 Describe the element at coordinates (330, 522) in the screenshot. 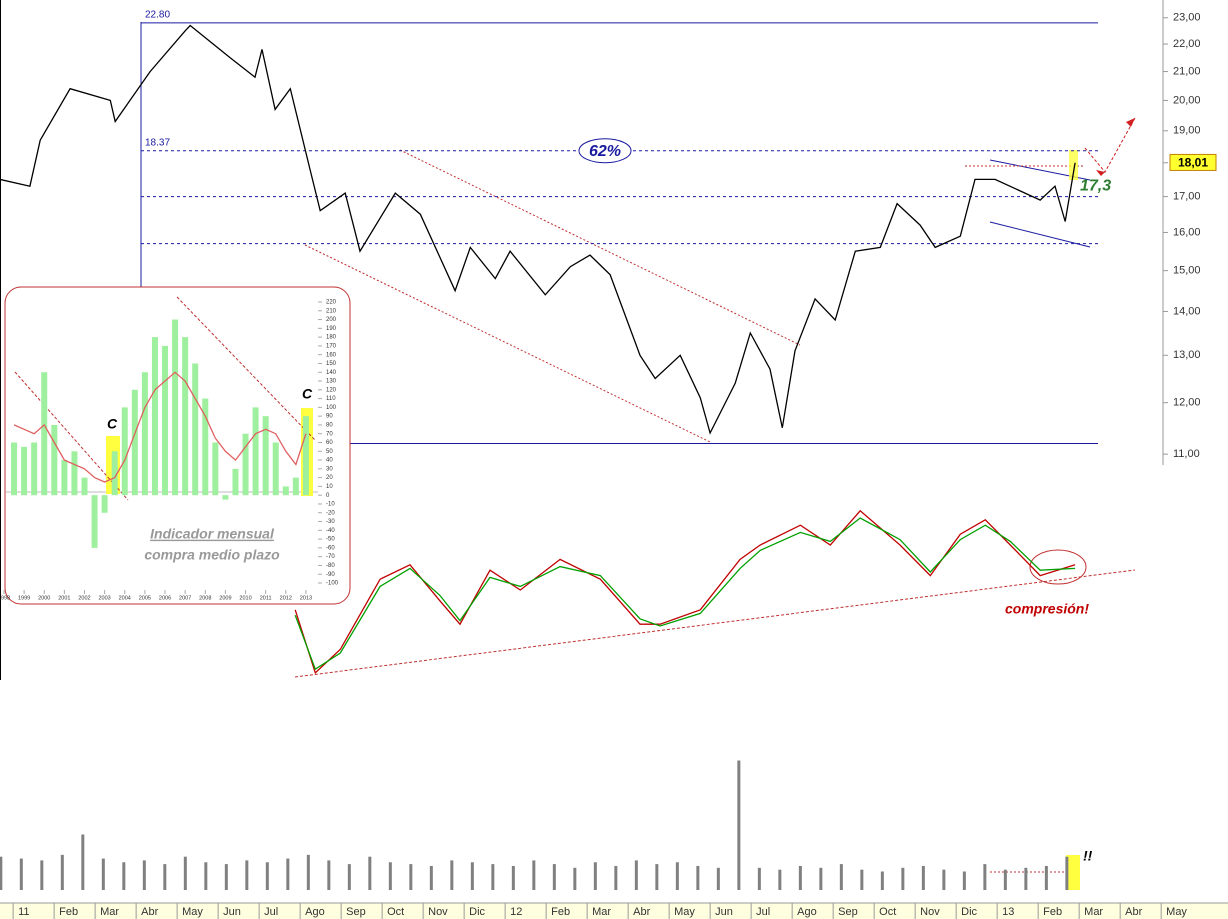

I see `inset-y-tick-label: -30` at that location.